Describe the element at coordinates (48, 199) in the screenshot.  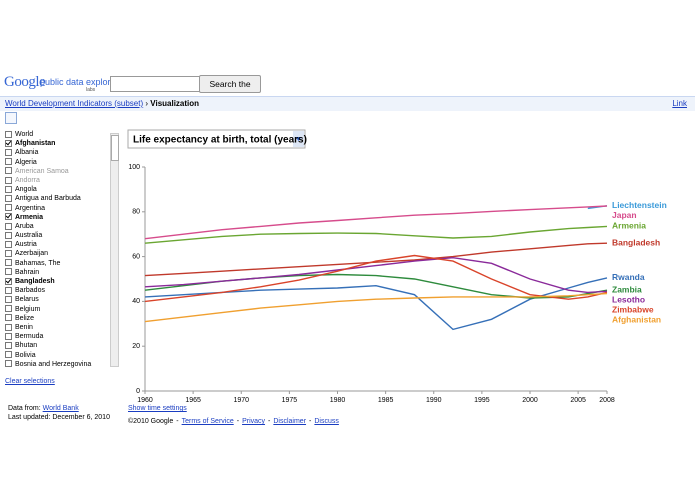
I see `entity-label: Antigua and Barbuda` at that location.